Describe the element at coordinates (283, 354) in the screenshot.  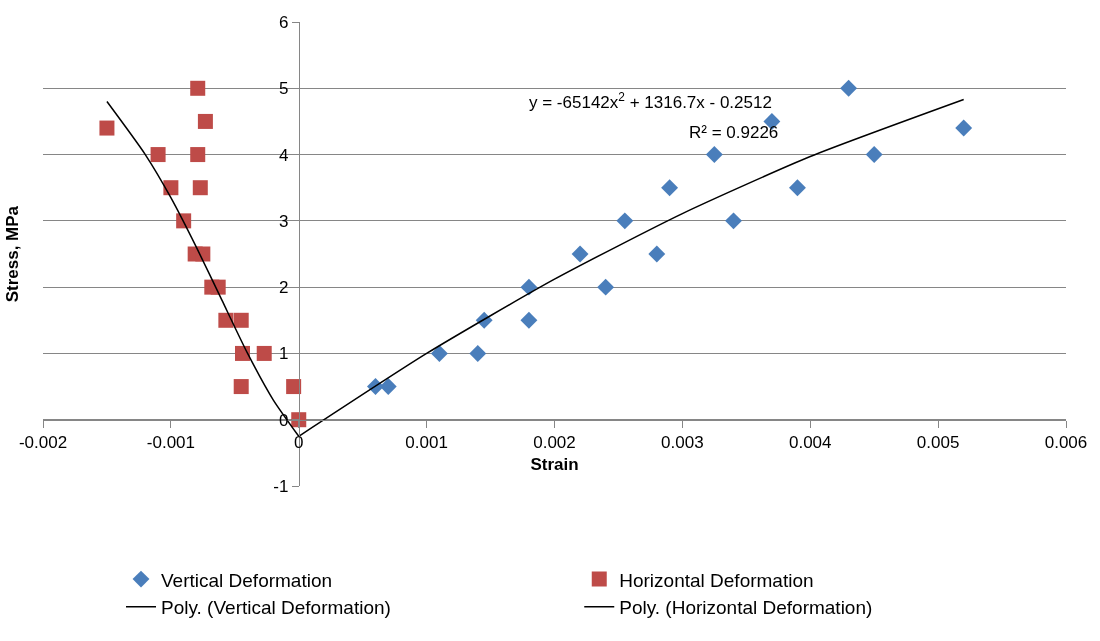
I see `y-tick-label: 1` at that location.